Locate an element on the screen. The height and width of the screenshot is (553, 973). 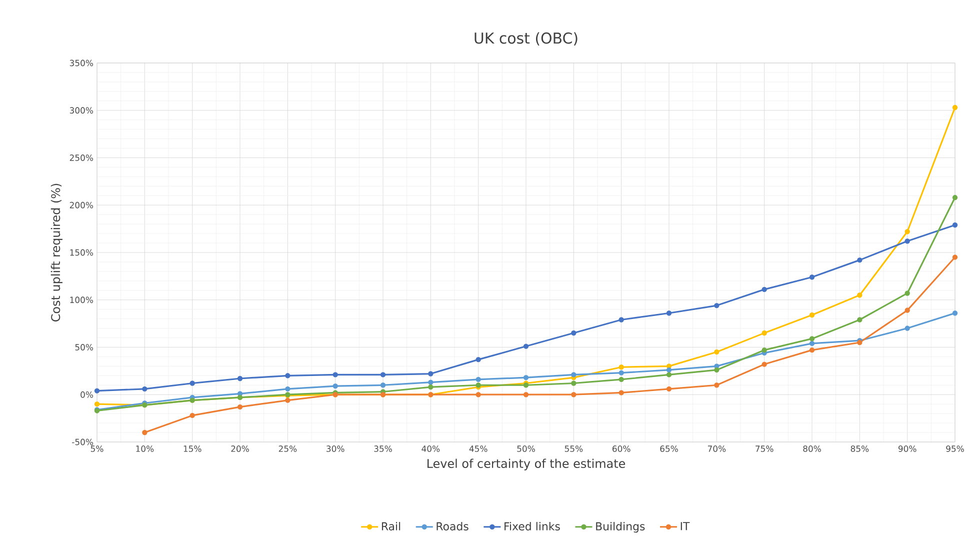
y-tick-label: 0% is located at coordinates (87, 394).